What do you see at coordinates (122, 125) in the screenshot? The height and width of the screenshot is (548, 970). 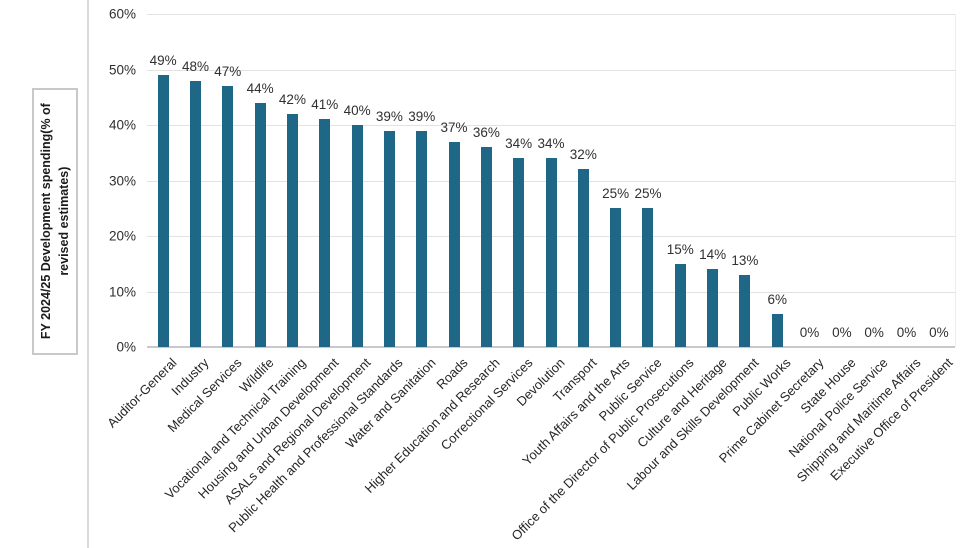 I see `y-tick-label: 40%` at bounding box center [122, 125].